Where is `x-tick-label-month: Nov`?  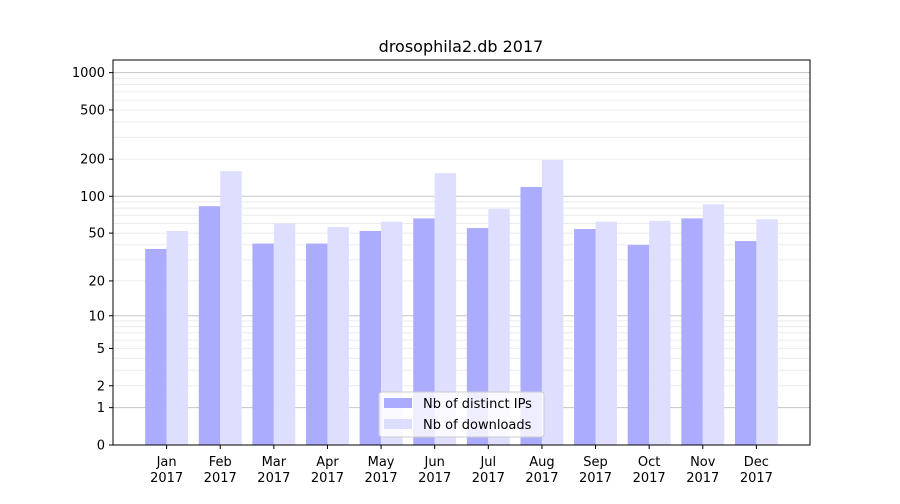
x-tick-label-month: Nov is located at coordinates (703, 462).